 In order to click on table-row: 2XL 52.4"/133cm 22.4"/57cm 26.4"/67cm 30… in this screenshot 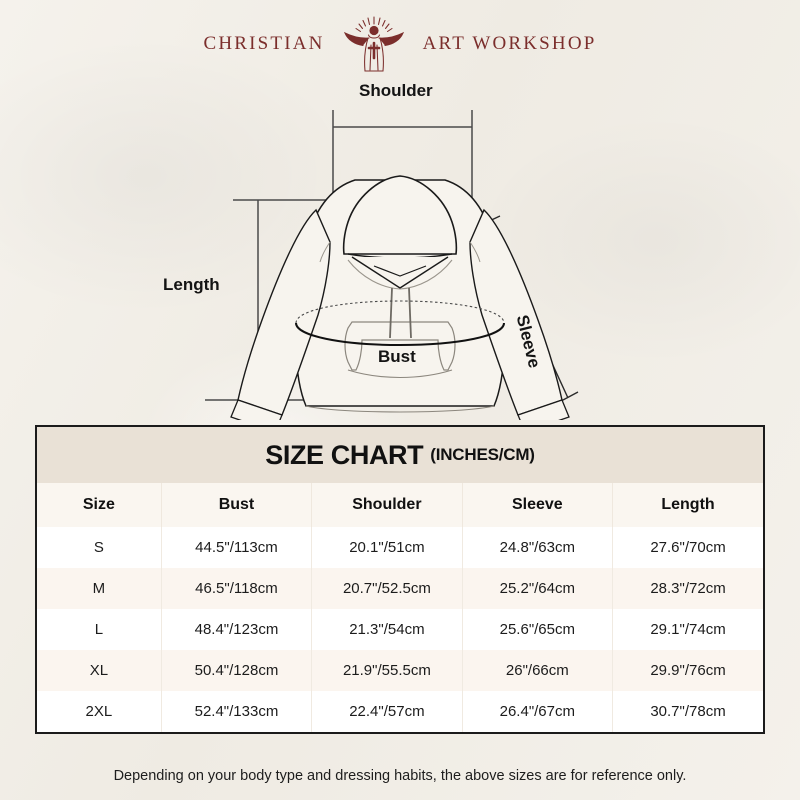, I will do `click(400, 711)`.